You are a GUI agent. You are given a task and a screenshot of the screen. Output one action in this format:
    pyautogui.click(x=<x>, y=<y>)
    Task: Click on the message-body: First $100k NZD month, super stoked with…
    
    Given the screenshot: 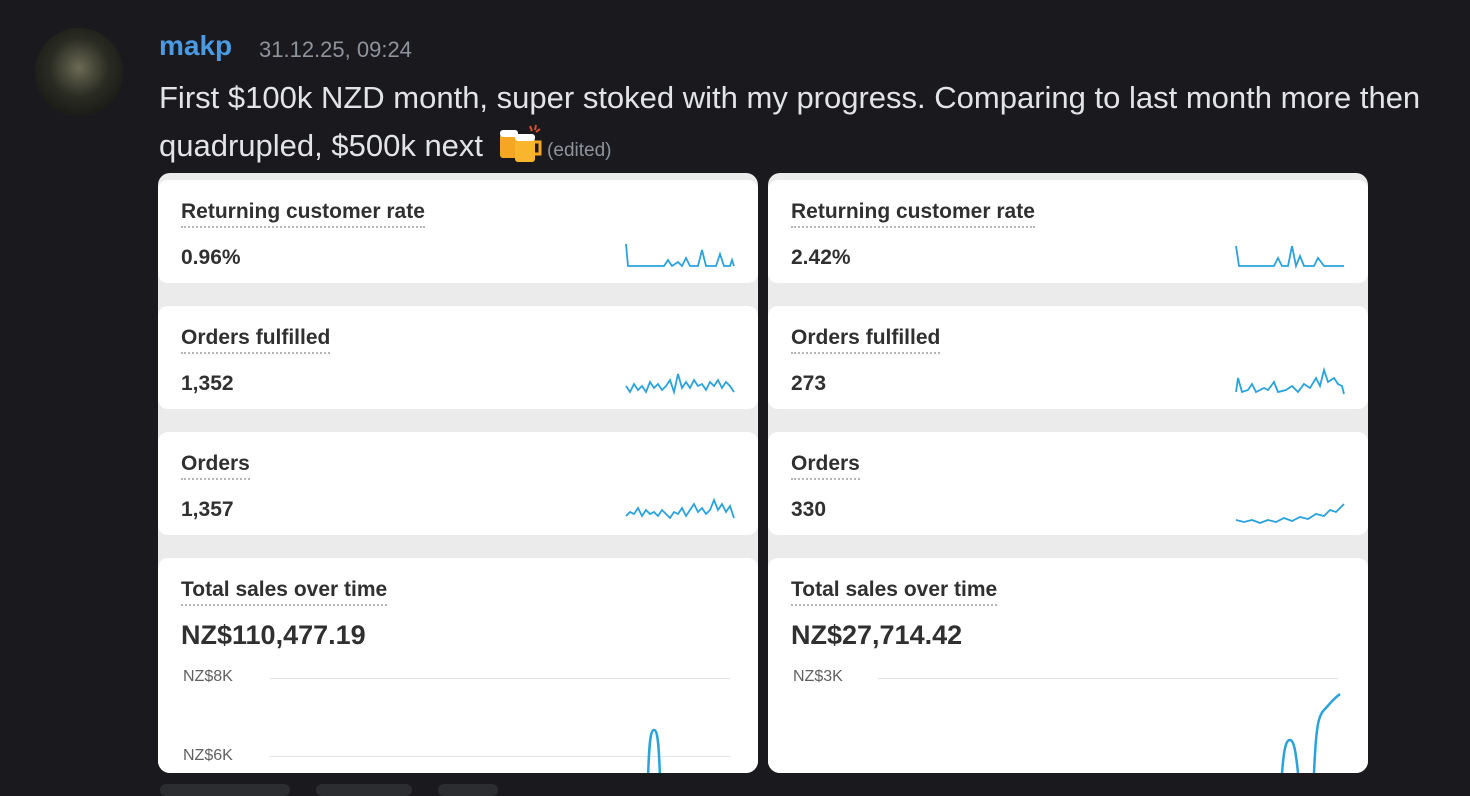 What is the action you would take?
    pyautogui.click(x=790, y=121)
    